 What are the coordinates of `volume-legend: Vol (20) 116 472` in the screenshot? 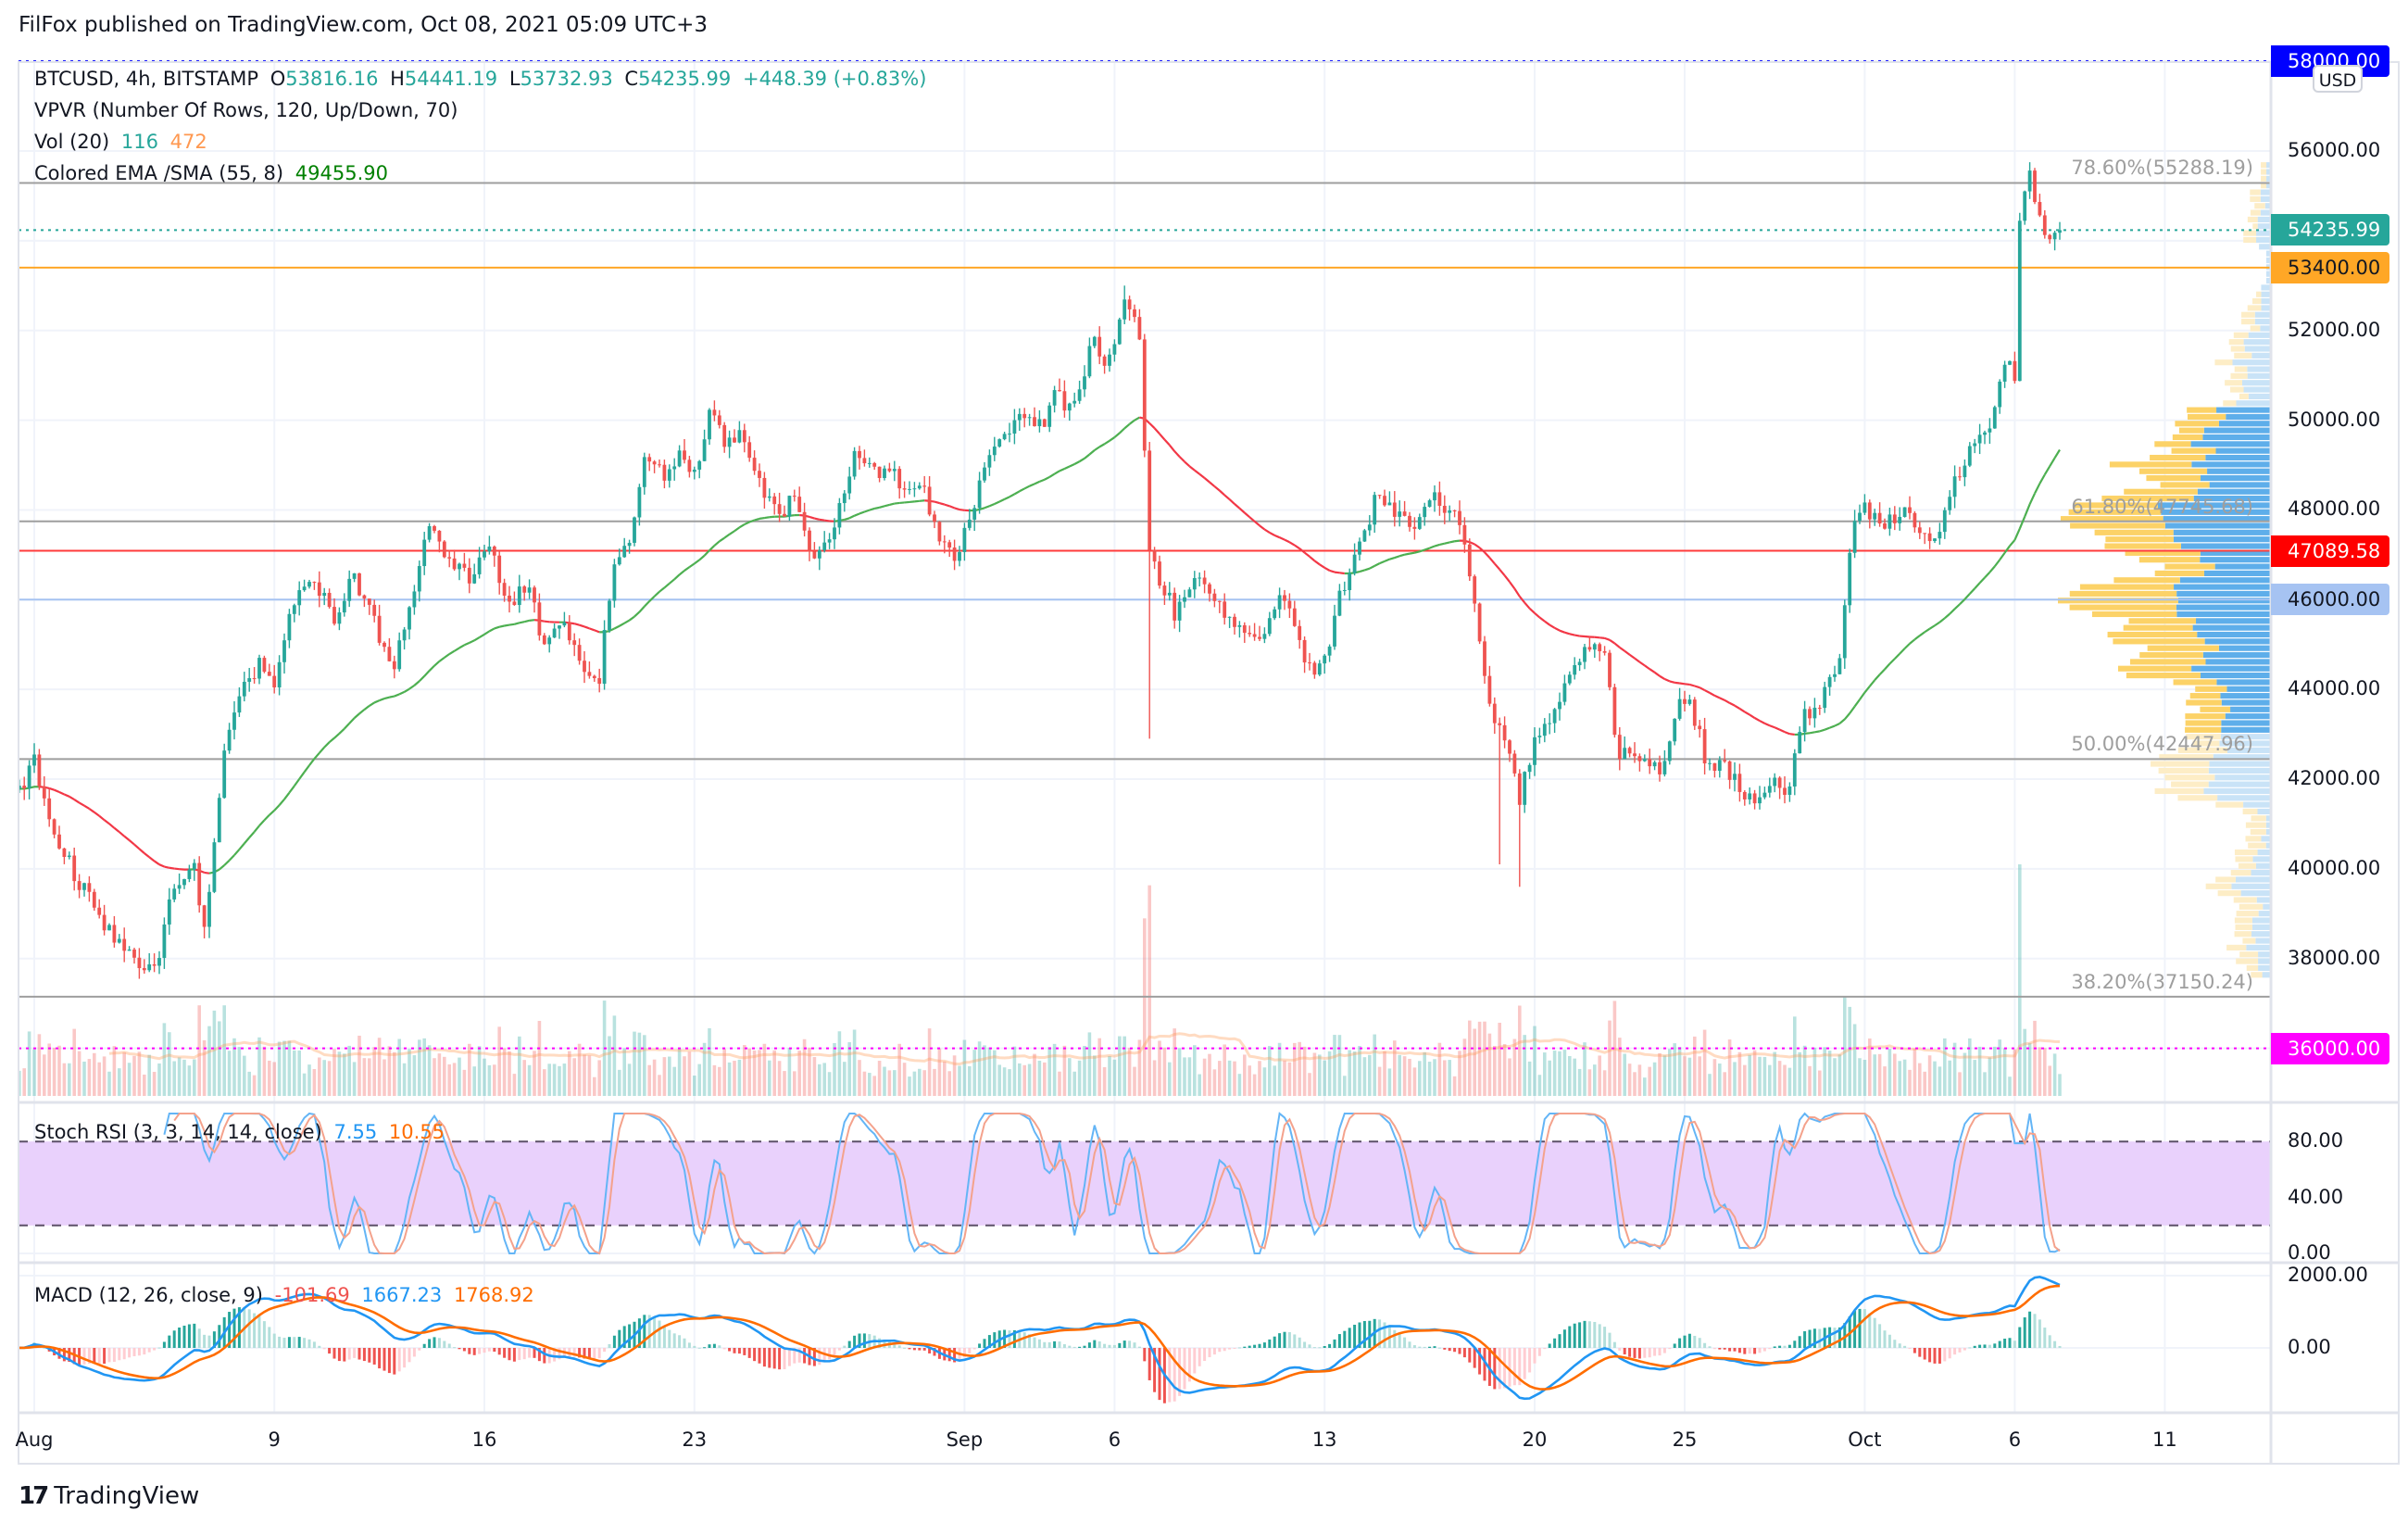 It's located at (123, 142).